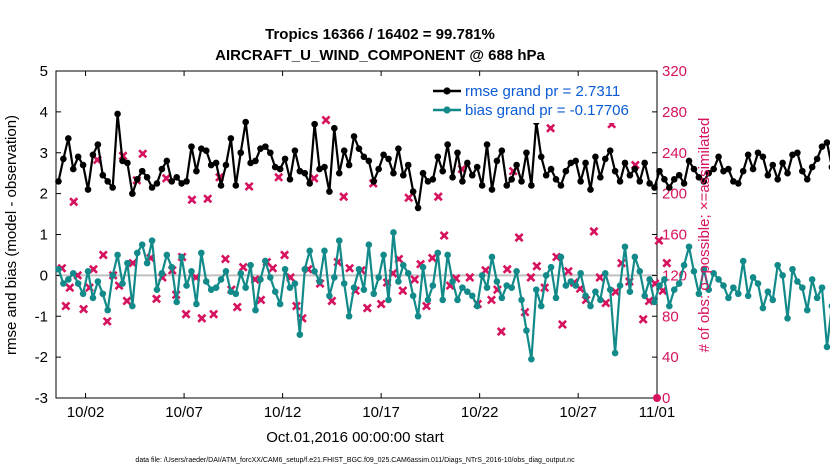 Image resolution: width=830 pixels, height=470 pixels. Describe the element at coordinates (41, 398) in the screenshot. I see `left-tick-label: -3` at that location.